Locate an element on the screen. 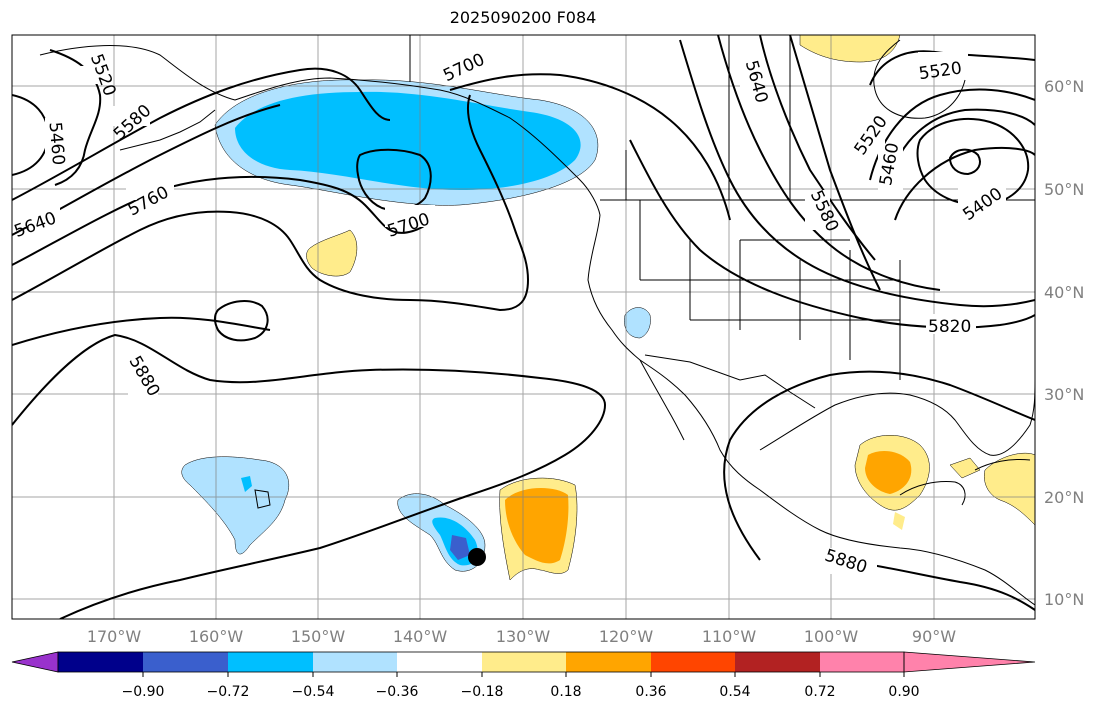 Image resolution: width=1105 pixels, height=712 pixels. lon-label: 170°W is located at coordinates (114, 636).